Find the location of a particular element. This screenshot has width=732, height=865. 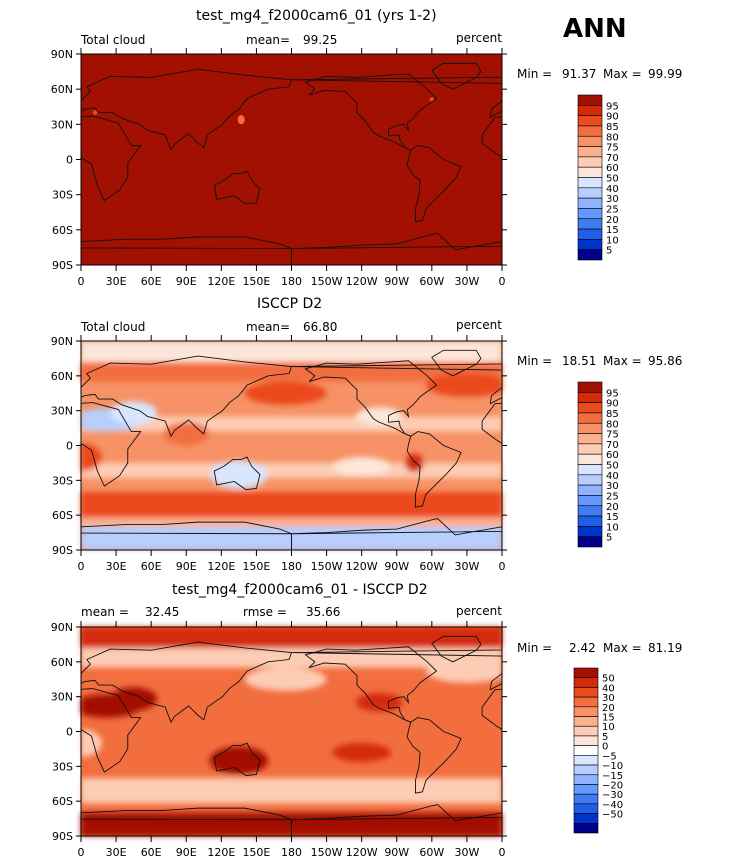

panel3-lon-label-2: 60E is located at coordinates (151, 852).